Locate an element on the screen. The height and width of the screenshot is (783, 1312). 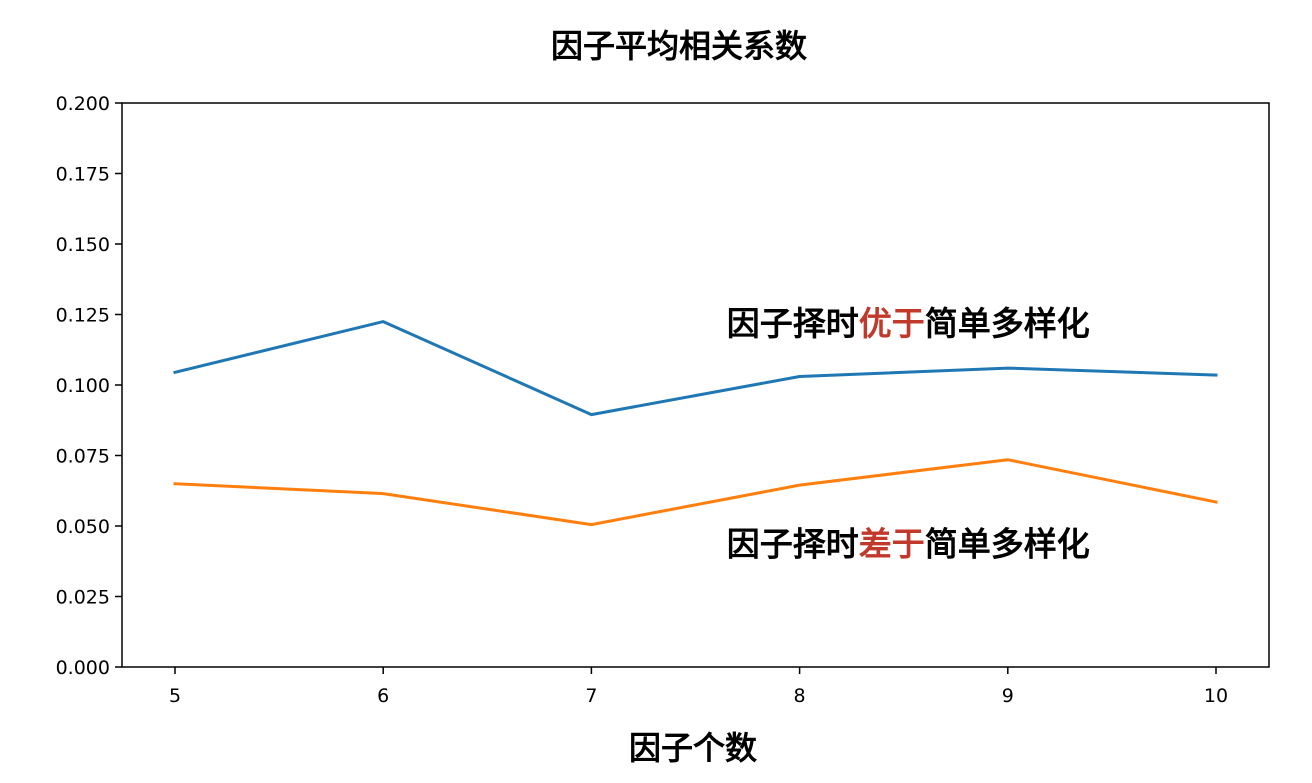
x-tick-label: 8 is located at coordinates (800, 696).